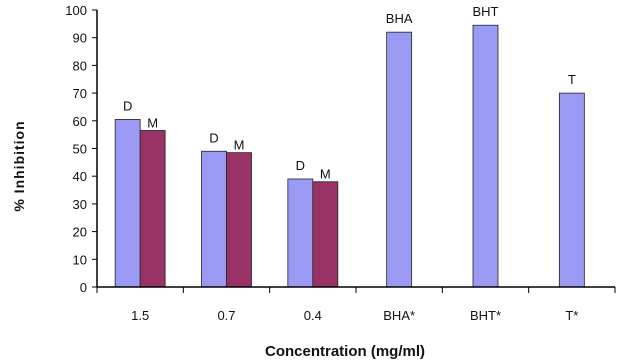 Image resolution: width=618 pixels, height=360 pixels. What do you see at coordinates (80, 121) in the screenshot?
I see `y-tick-label: 60` at bounding box center [80, 121].